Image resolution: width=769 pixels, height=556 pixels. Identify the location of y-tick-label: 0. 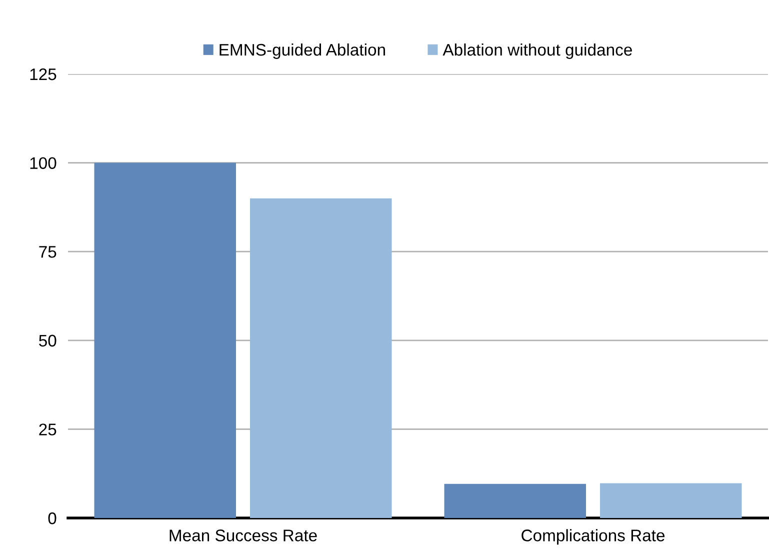
(52, 518).